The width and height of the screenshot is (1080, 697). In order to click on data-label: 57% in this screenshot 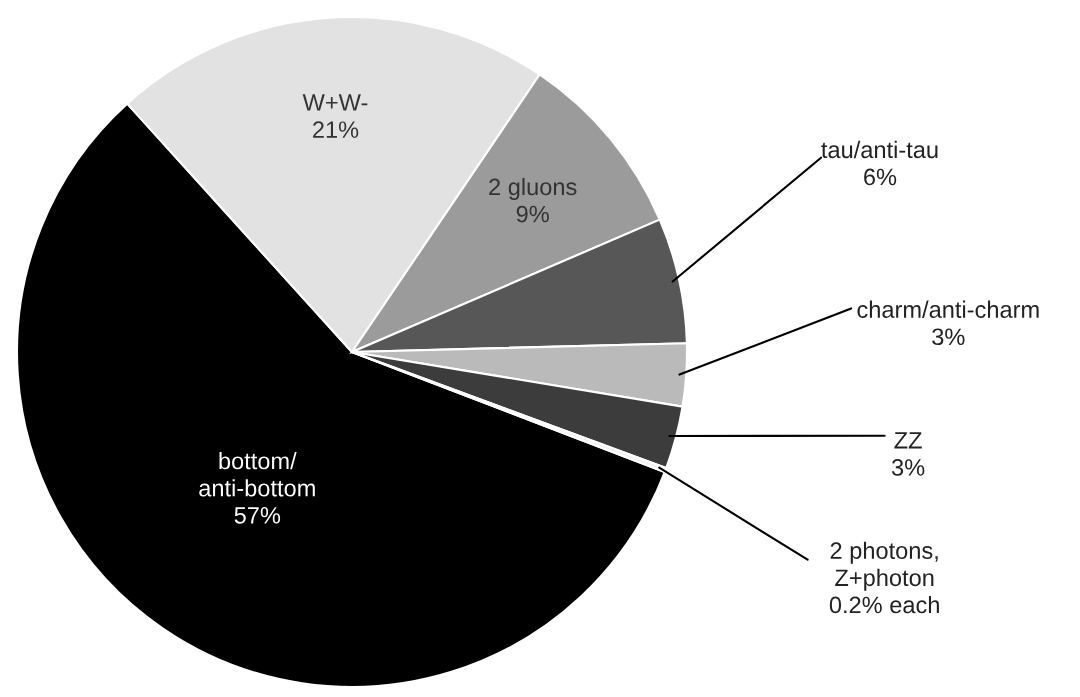, I will do `click(257, 515)`.